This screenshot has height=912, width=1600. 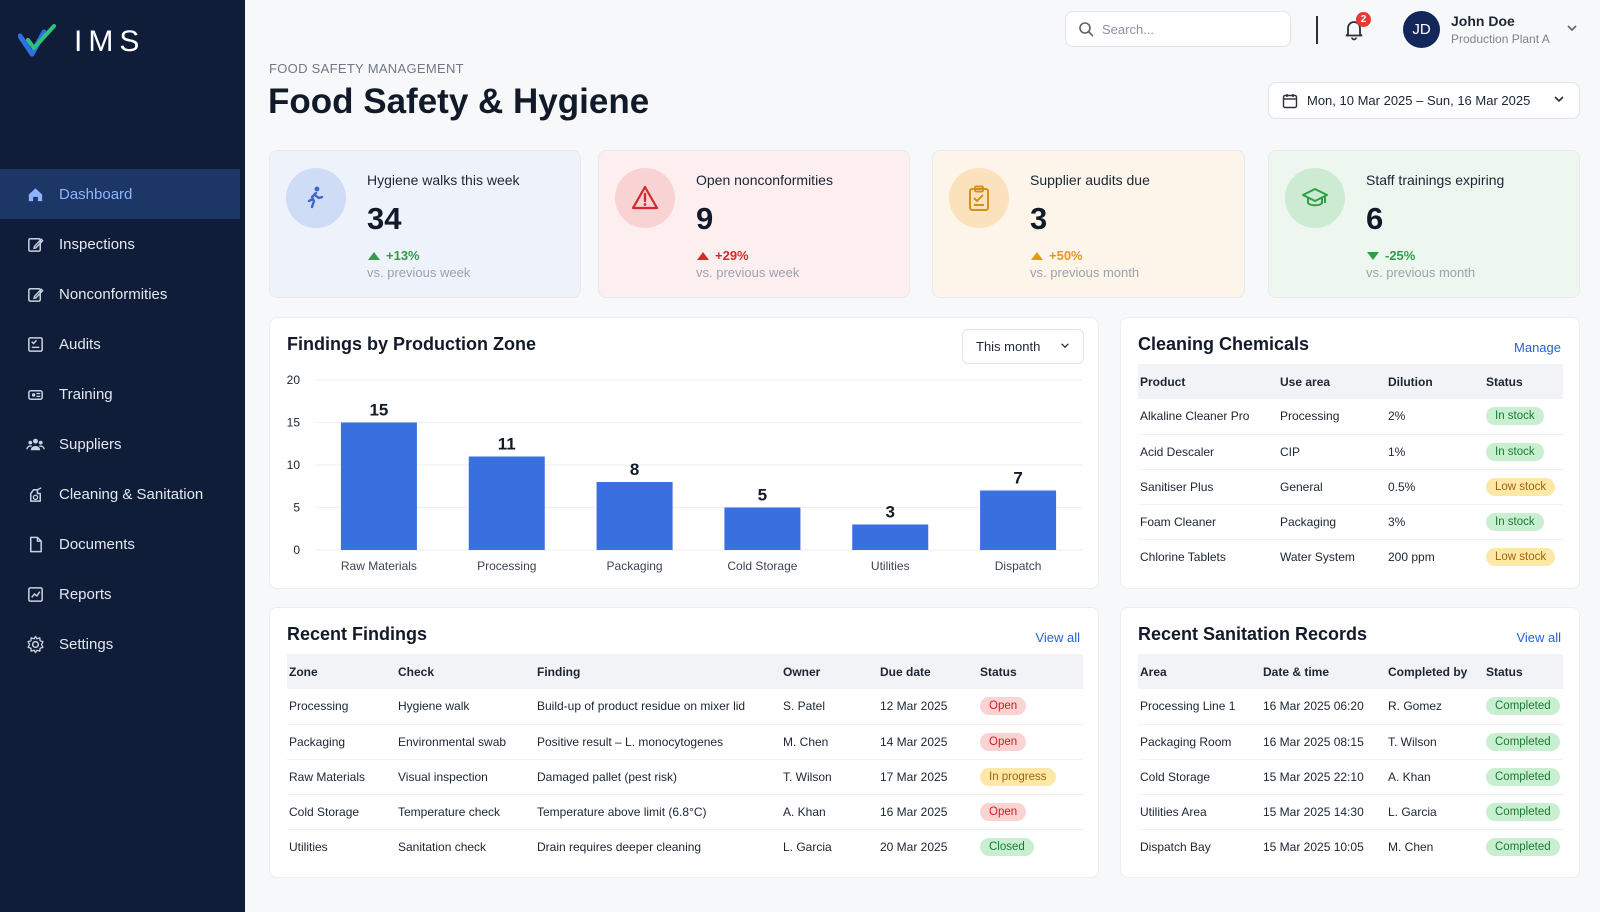 What do you see at coordinates (1350, 417) in the screenshot?
I see `table-row: Alkaline Cleaner Pro Processing 2% In stock` at bounding box center [1350, 417].